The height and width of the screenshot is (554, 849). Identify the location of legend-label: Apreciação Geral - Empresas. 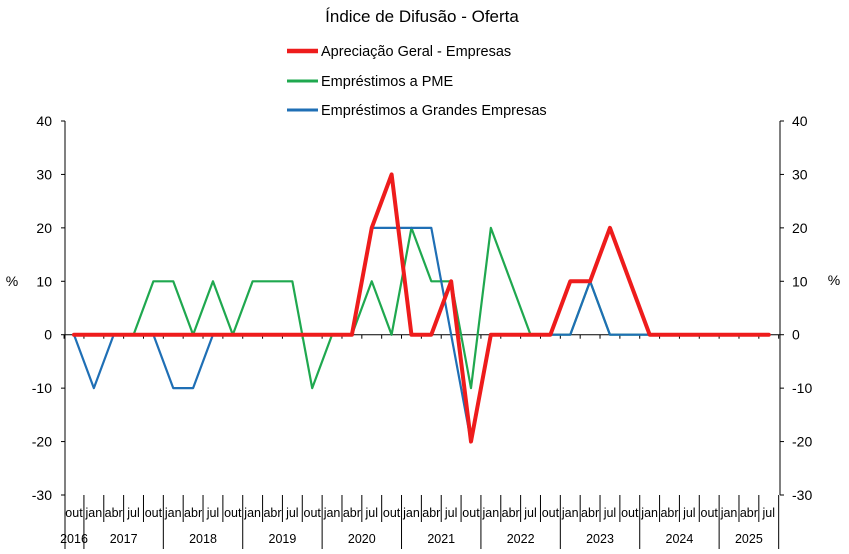
(416, 52).